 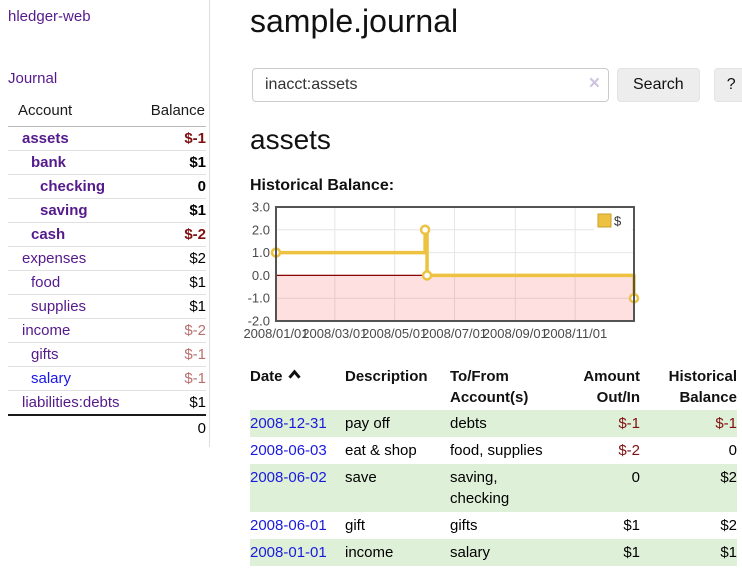 What do you see at coordinates (629, 450) in the screenshot?
I see `transaction-amount: $-2` at bounding box center [629, 450].